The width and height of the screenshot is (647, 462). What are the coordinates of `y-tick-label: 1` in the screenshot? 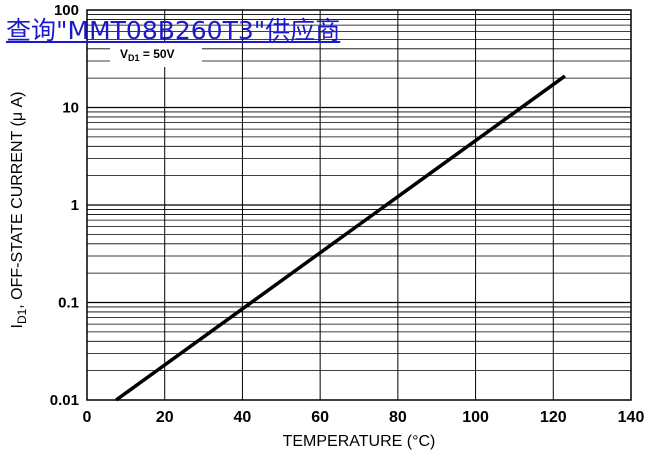 It's located at (75, 205).